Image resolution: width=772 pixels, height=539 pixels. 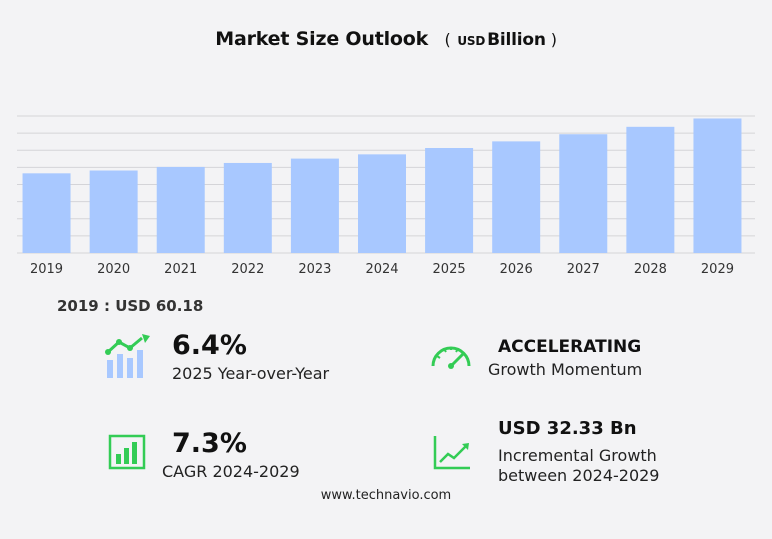 What do you see at coordinates (180, 269) in the screenshot?
I see `x-tick-label: 2021` at bounding box center [180, 269].